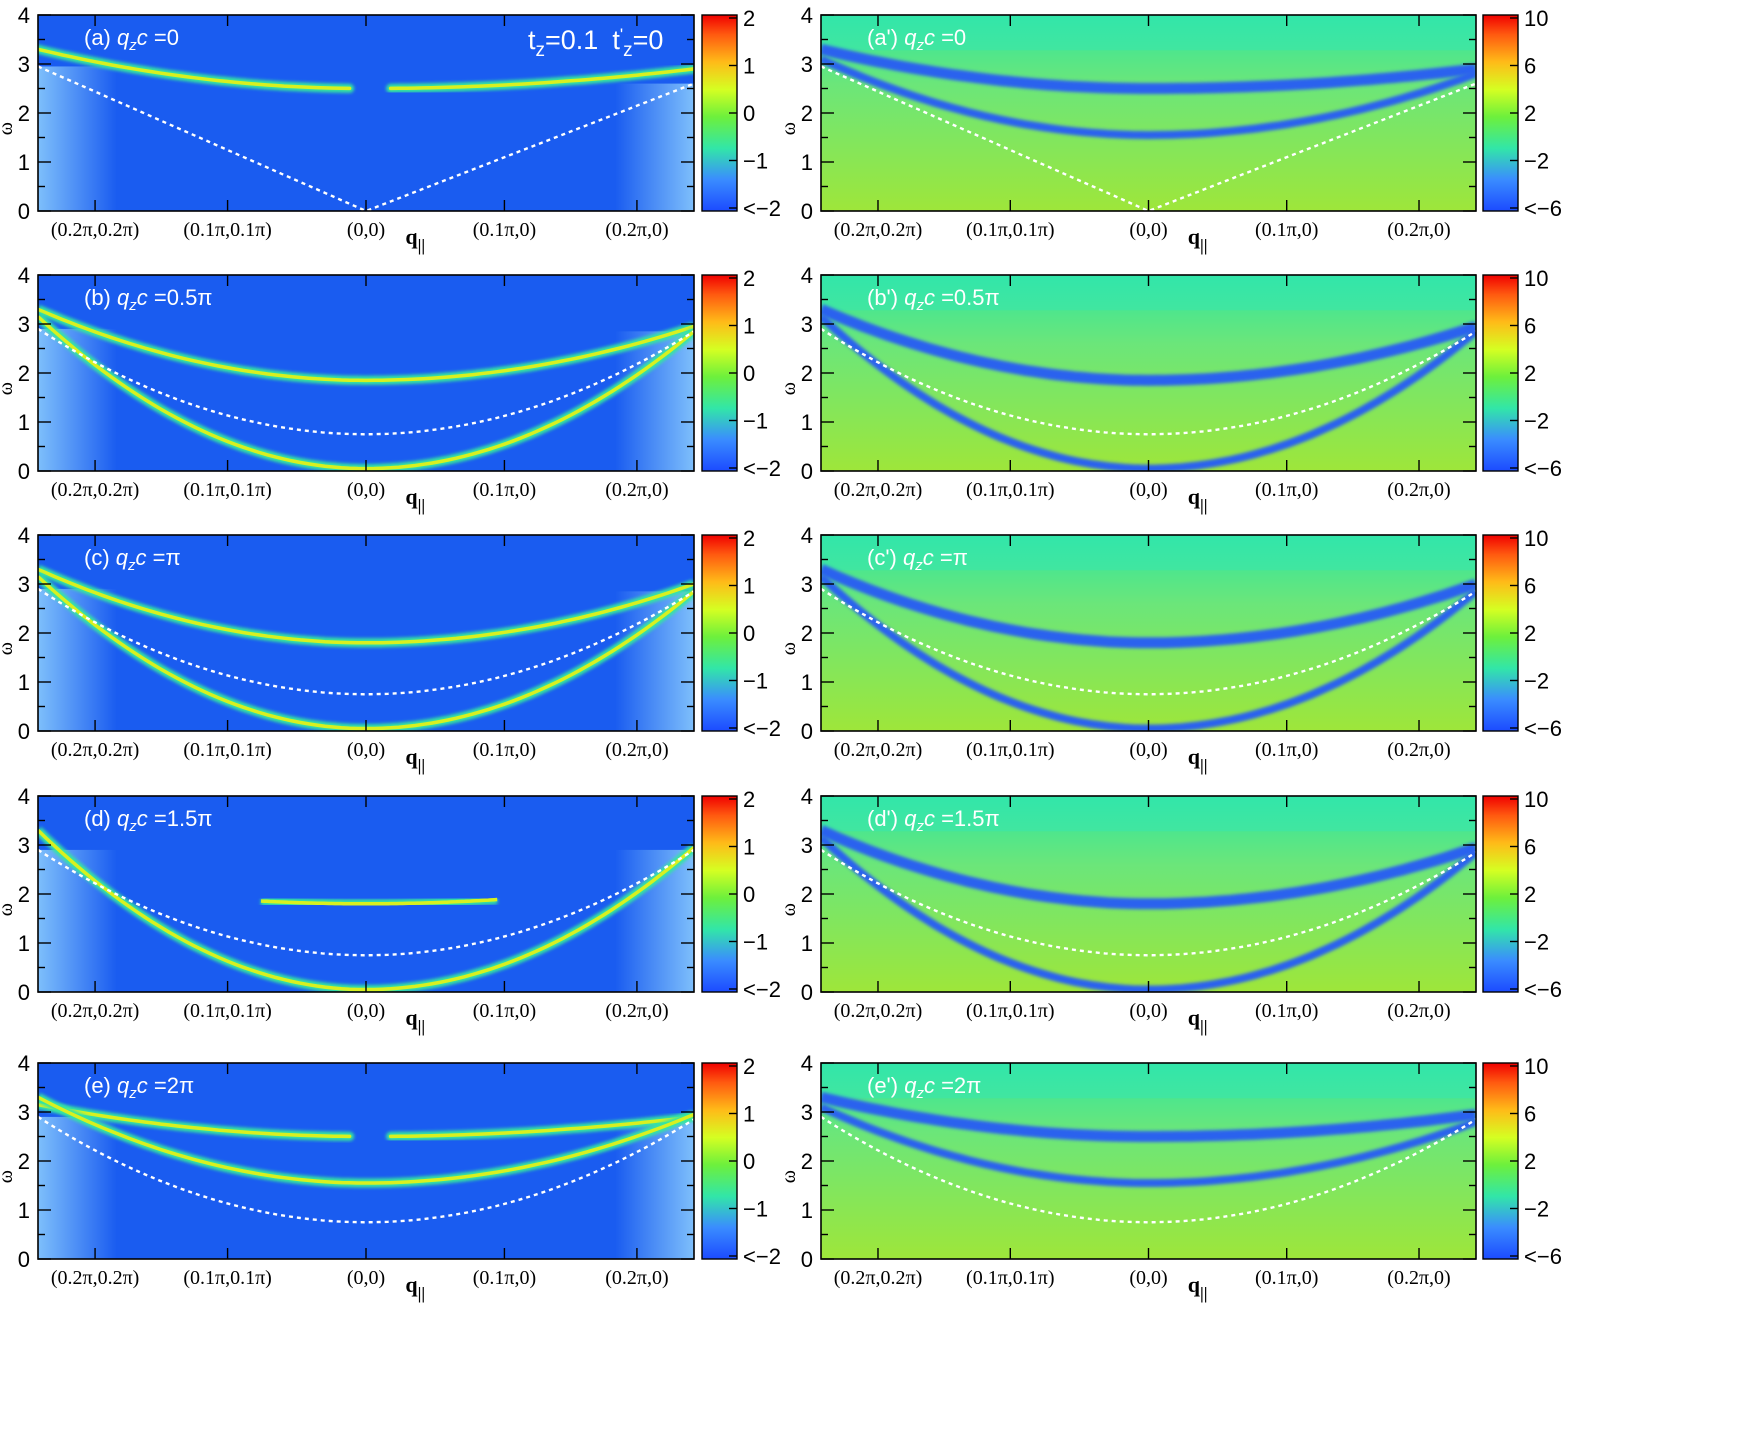 This screenshot has width=1743, height=1450. I want to click on panel-label: (c) qzc =π, so click(132, 559).